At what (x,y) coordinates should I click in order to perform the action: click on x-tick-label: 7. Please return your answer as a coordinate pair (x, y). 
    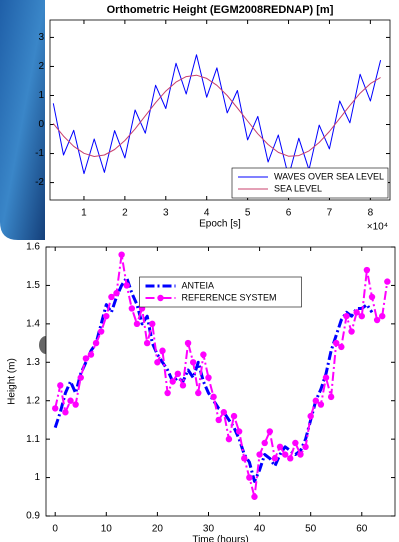
    Looking at the image, I should click on (330, 213).